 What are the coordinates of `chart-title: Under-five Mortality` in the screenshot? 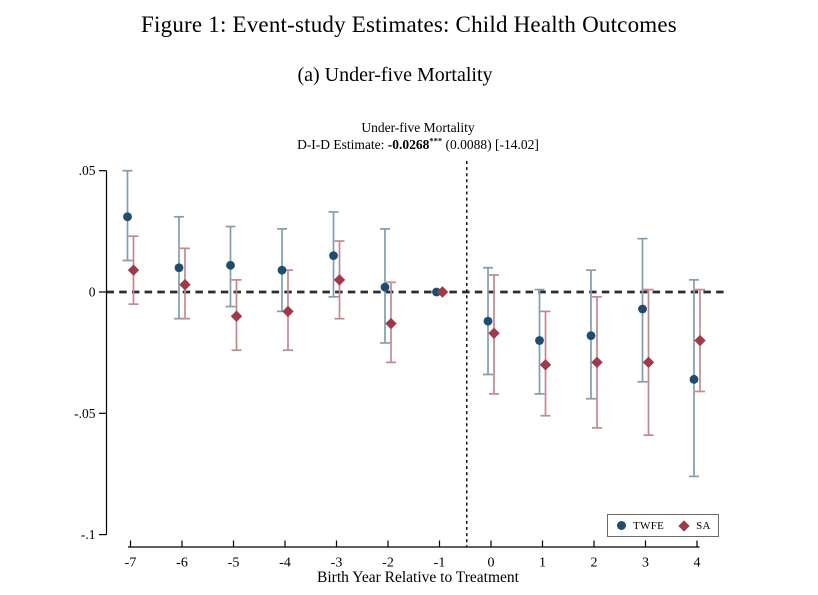 It's located at (418, 127).